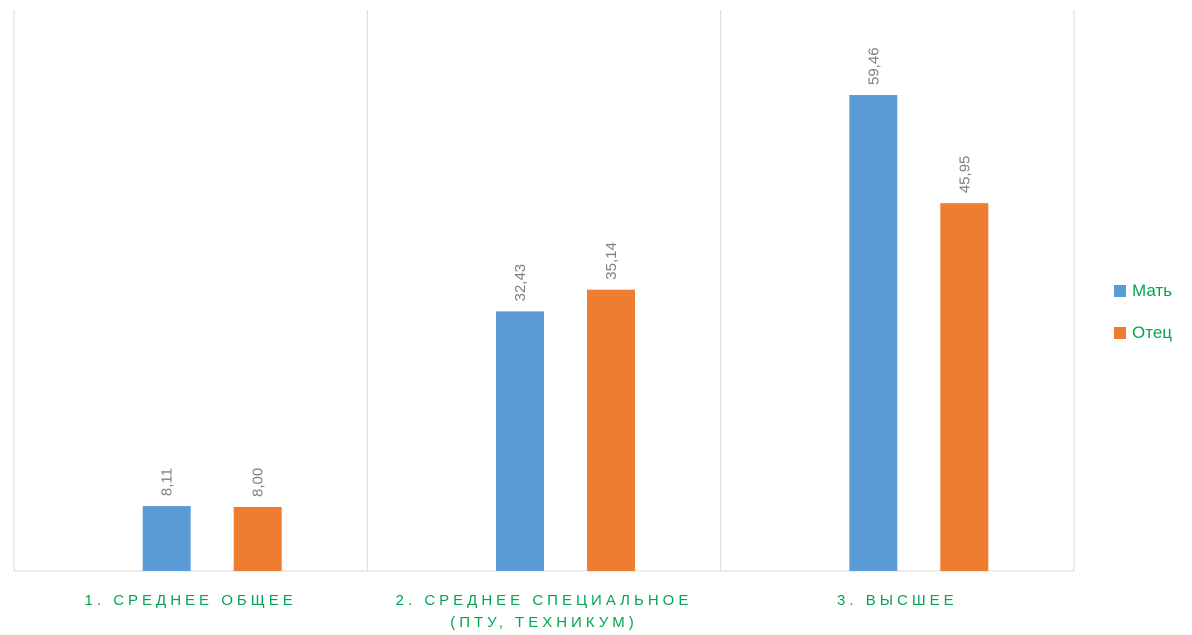  Describe the element at coordinates (1152, 332) in the screenshot. I see `legend-label-father: Отец` at that location.